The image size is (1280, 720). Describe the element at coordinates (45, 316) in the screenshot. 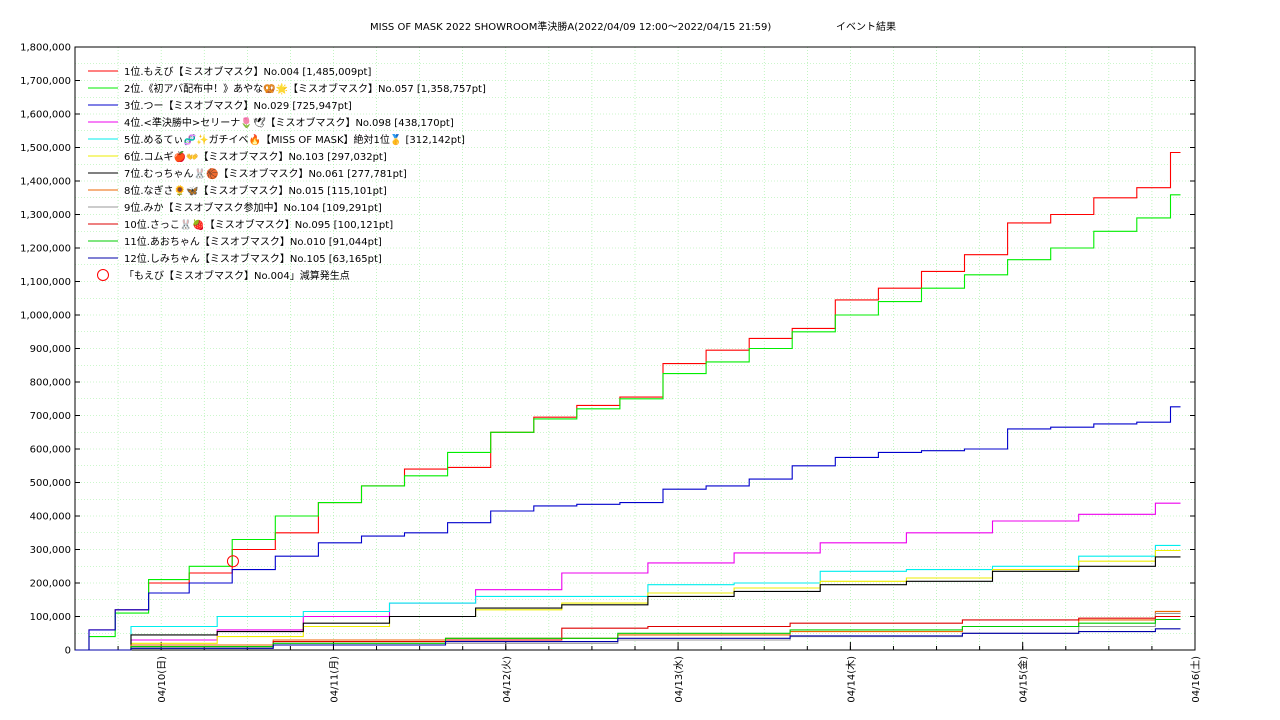

I see `y-tick-label: 1,000,000` at that location.